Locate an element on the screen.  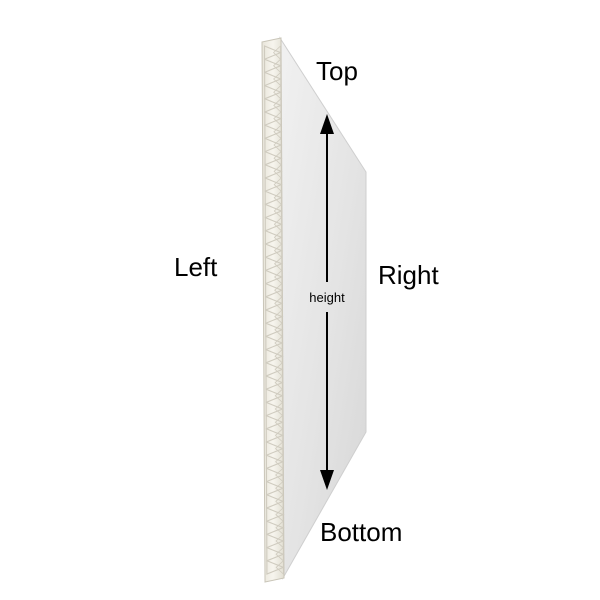
arrowhead-up-icon is located at coordinates (327, 124).